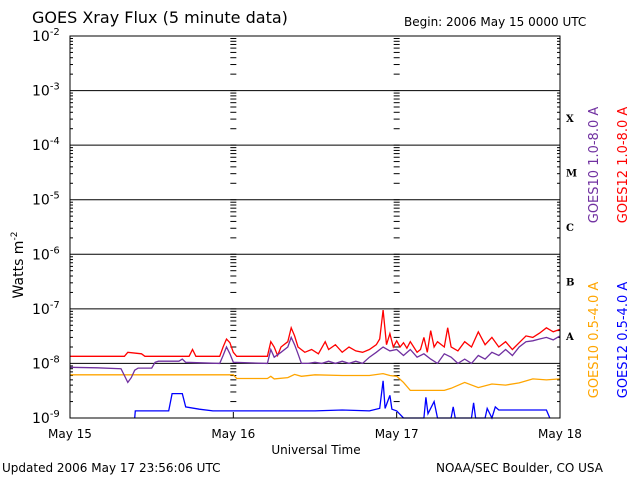 The height and width of the screenshot is (480, 640). What do you see at coordinates (315, 426) in the screenshot?
I see `x-axis-labels: May 15 May 16 May 17 May 18` at bounding box center [315, 426].